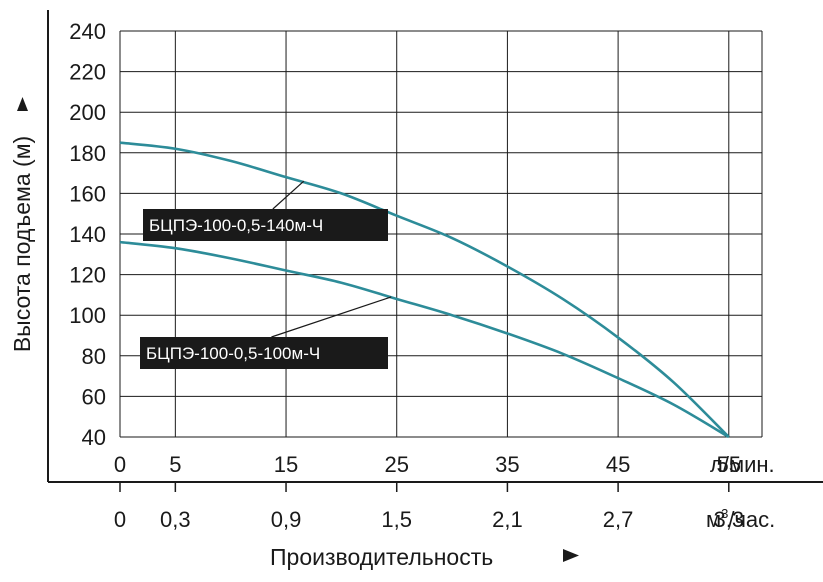 Image resolution: width=823 pixels, height=582 pixels. Describe the element at coordinates (233, 353) in the screenshot. I see `series-label-text: БЦПЭ-100-0,5-100м-Ч` at that location.